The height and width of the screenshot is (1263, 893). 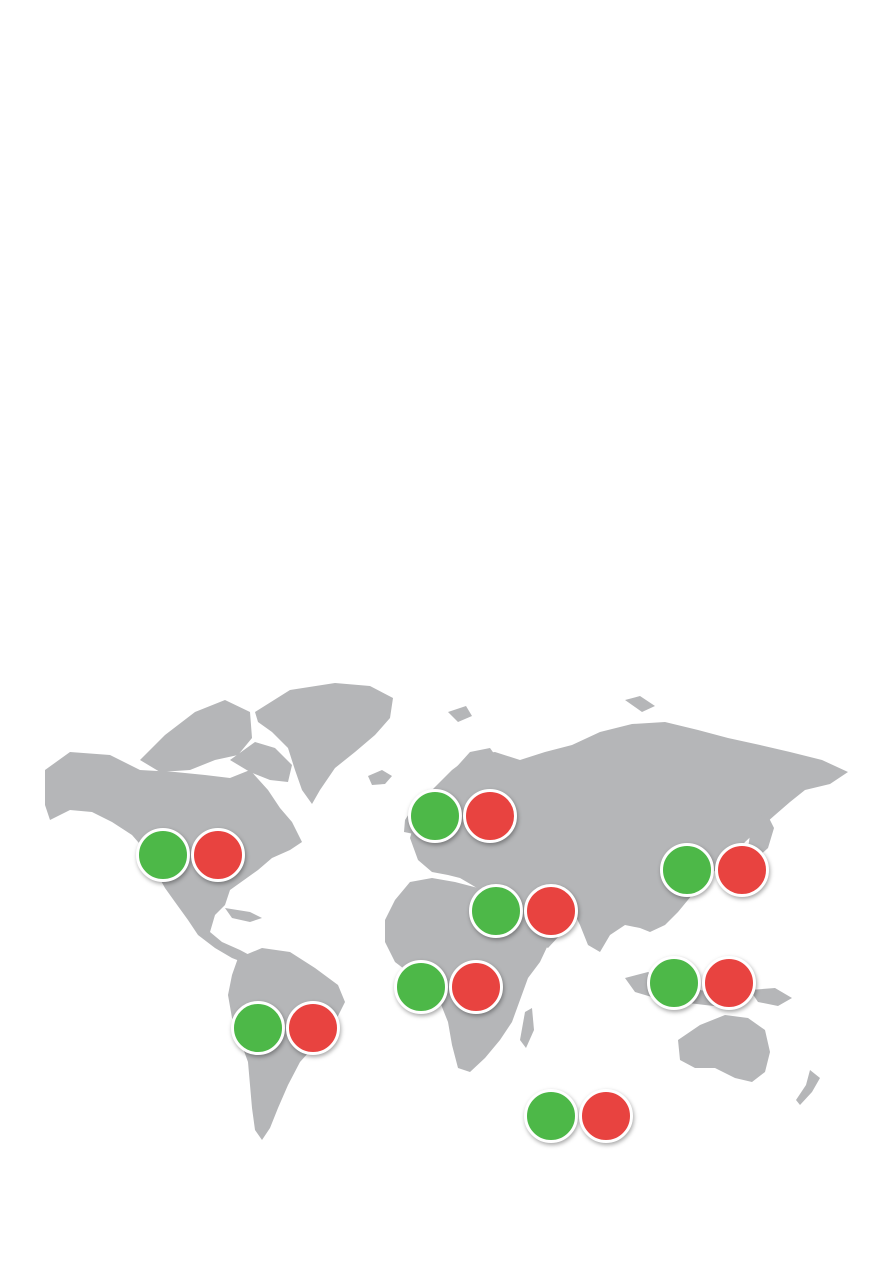 What do you see at coordinates (196, 736) in the screenshot?
I see `arctic-islands-landmass` at bounding box center [196, 736].